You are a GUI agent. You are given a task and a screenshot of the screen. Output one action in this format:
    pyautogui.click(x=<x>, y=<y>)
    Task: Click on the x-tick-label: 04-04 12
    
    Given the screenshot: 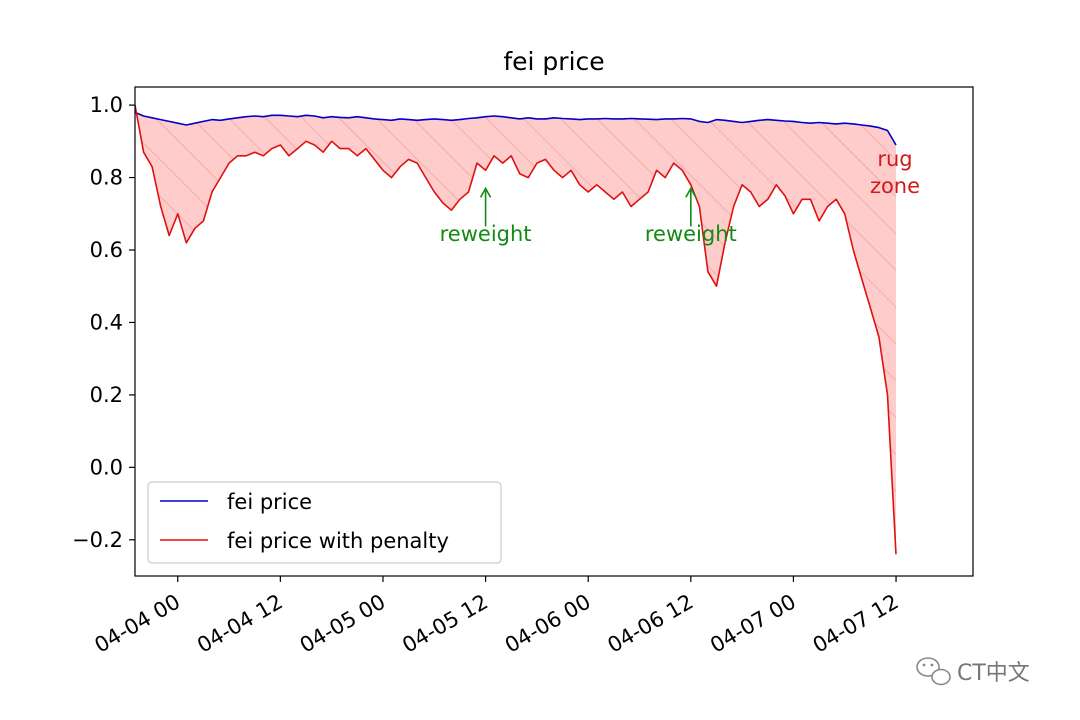 What is the action you would take?
    pyautogui.click(x=240, y=624)
    